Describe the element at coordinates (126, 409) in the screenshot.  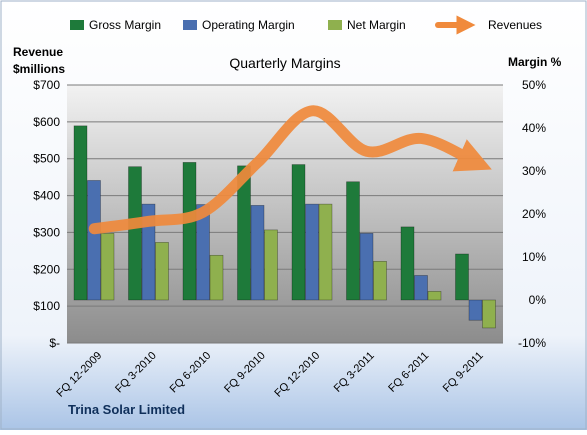
I see `company-name: Trina Solar Limited` at that location.